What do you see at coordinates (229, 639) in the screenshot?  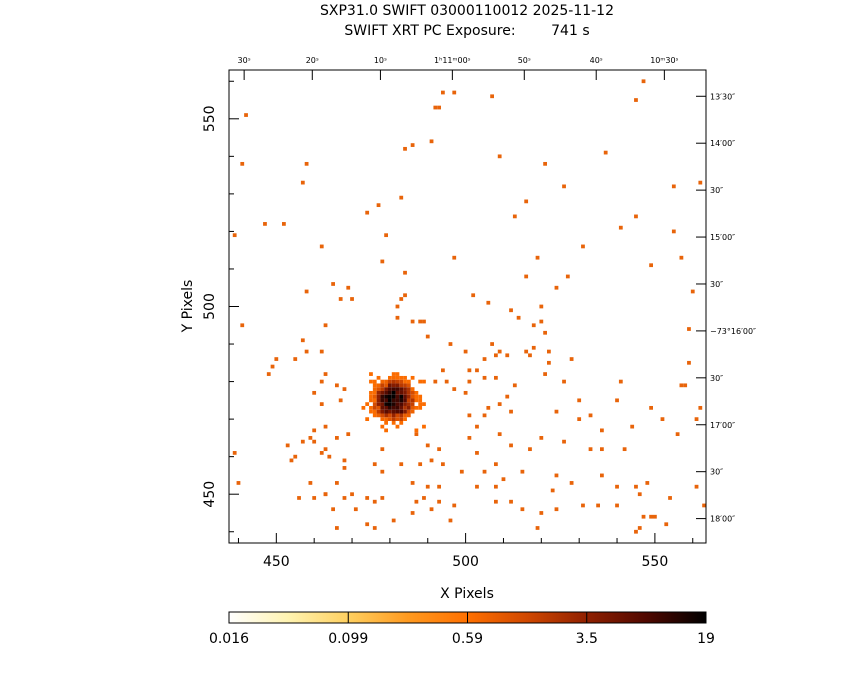 I see `colorbar-tick-label: 0.016` at bounding box center [229, 639].